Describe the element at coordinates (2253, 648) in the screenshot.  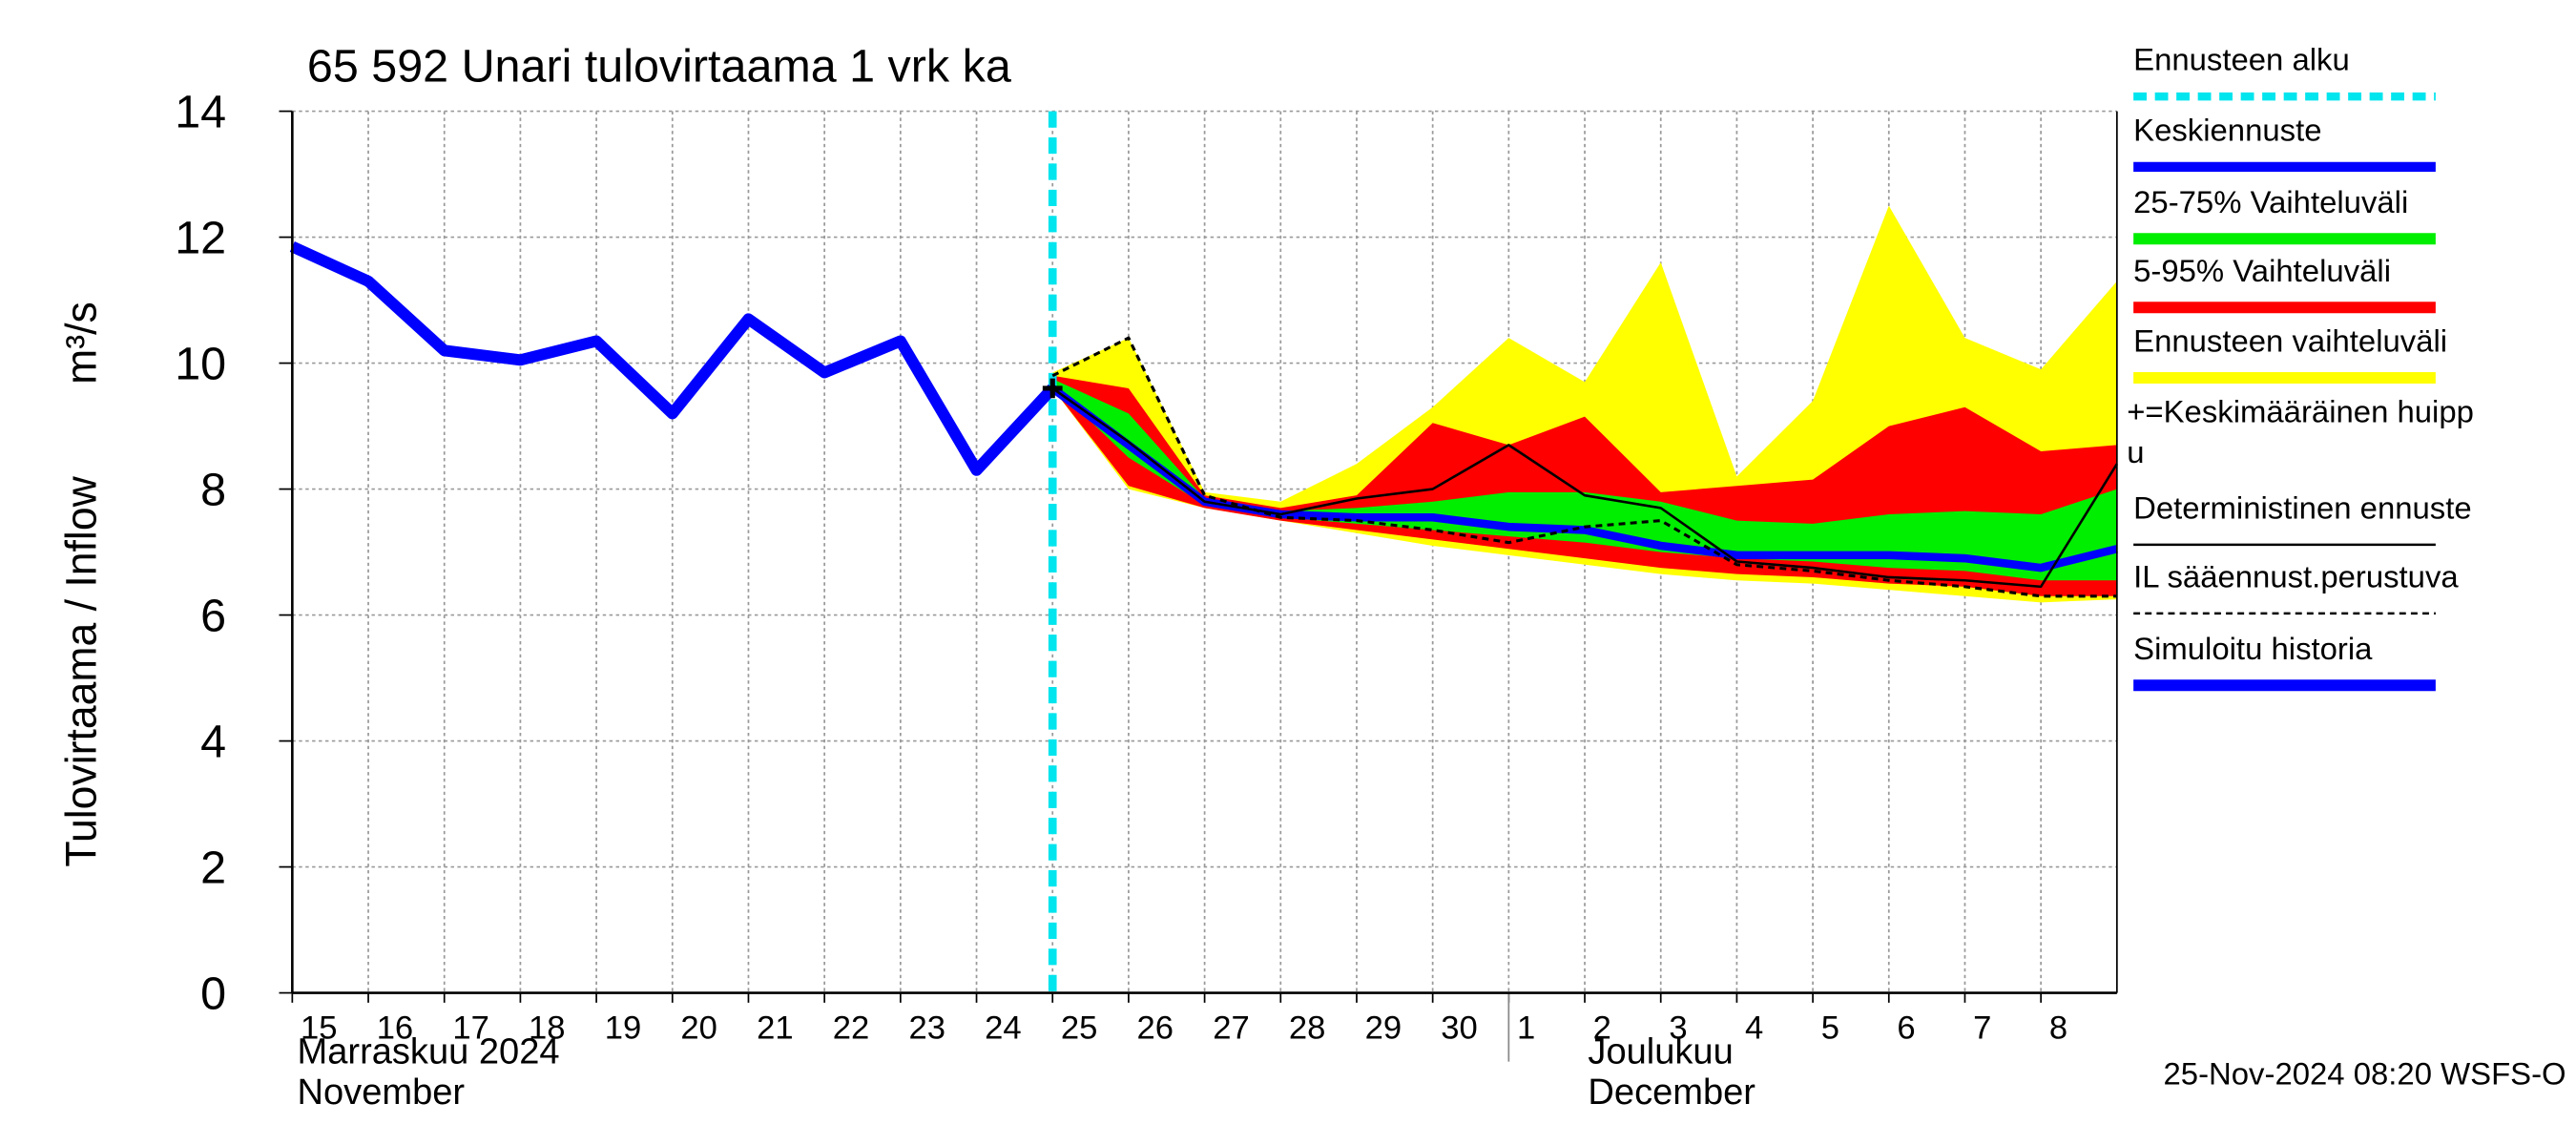
I see `legend-label: Simuloitu historia` at that location.